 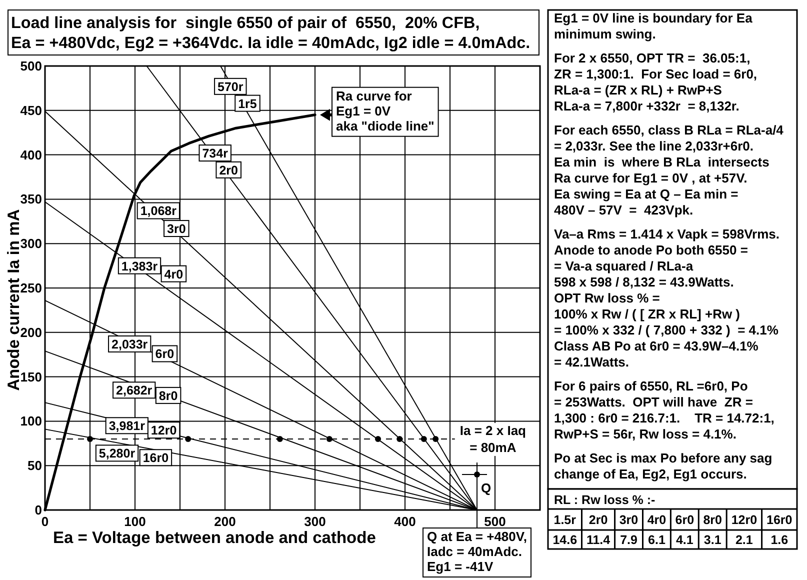 What do you see at coordinates (656, 520) in the screenshot?
I see `category-label: 4r0` at bounding box center [656, 520].